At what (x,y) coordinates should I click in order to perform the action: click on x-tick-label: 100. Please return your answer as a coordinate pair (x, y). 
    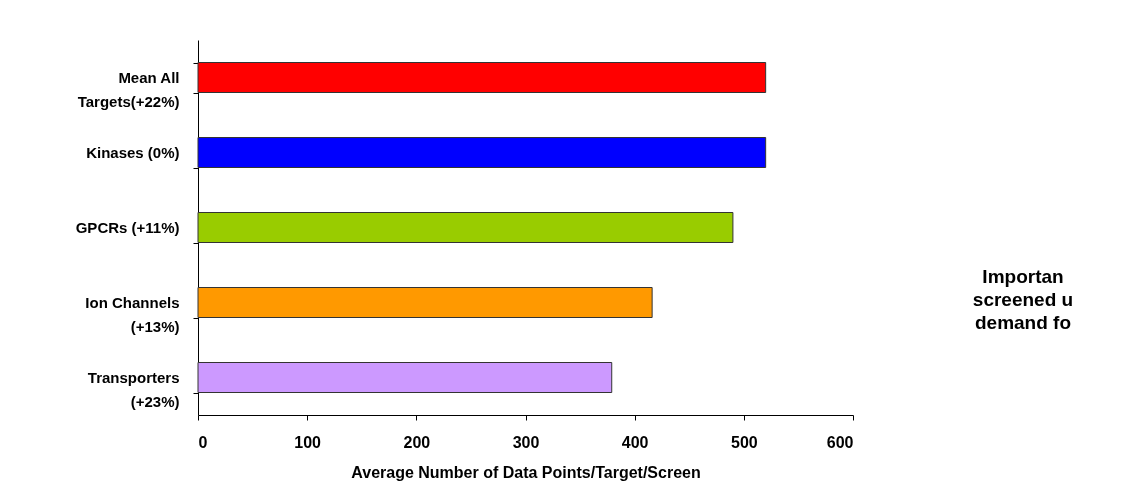
    Looking at the image, I should click on (308, 442).